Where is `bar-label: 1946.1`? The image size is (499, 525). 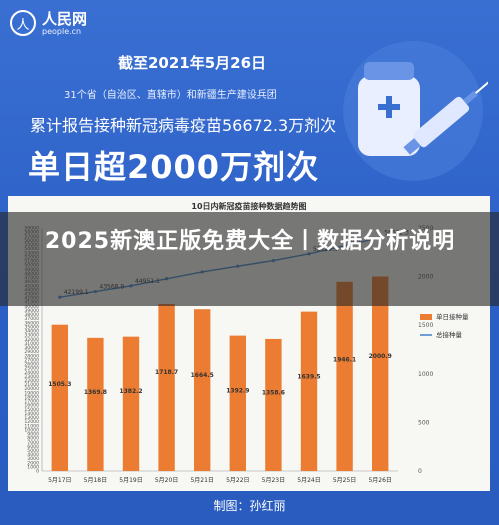 bar-label: 1946.1 is located at coordinates (344, 359).